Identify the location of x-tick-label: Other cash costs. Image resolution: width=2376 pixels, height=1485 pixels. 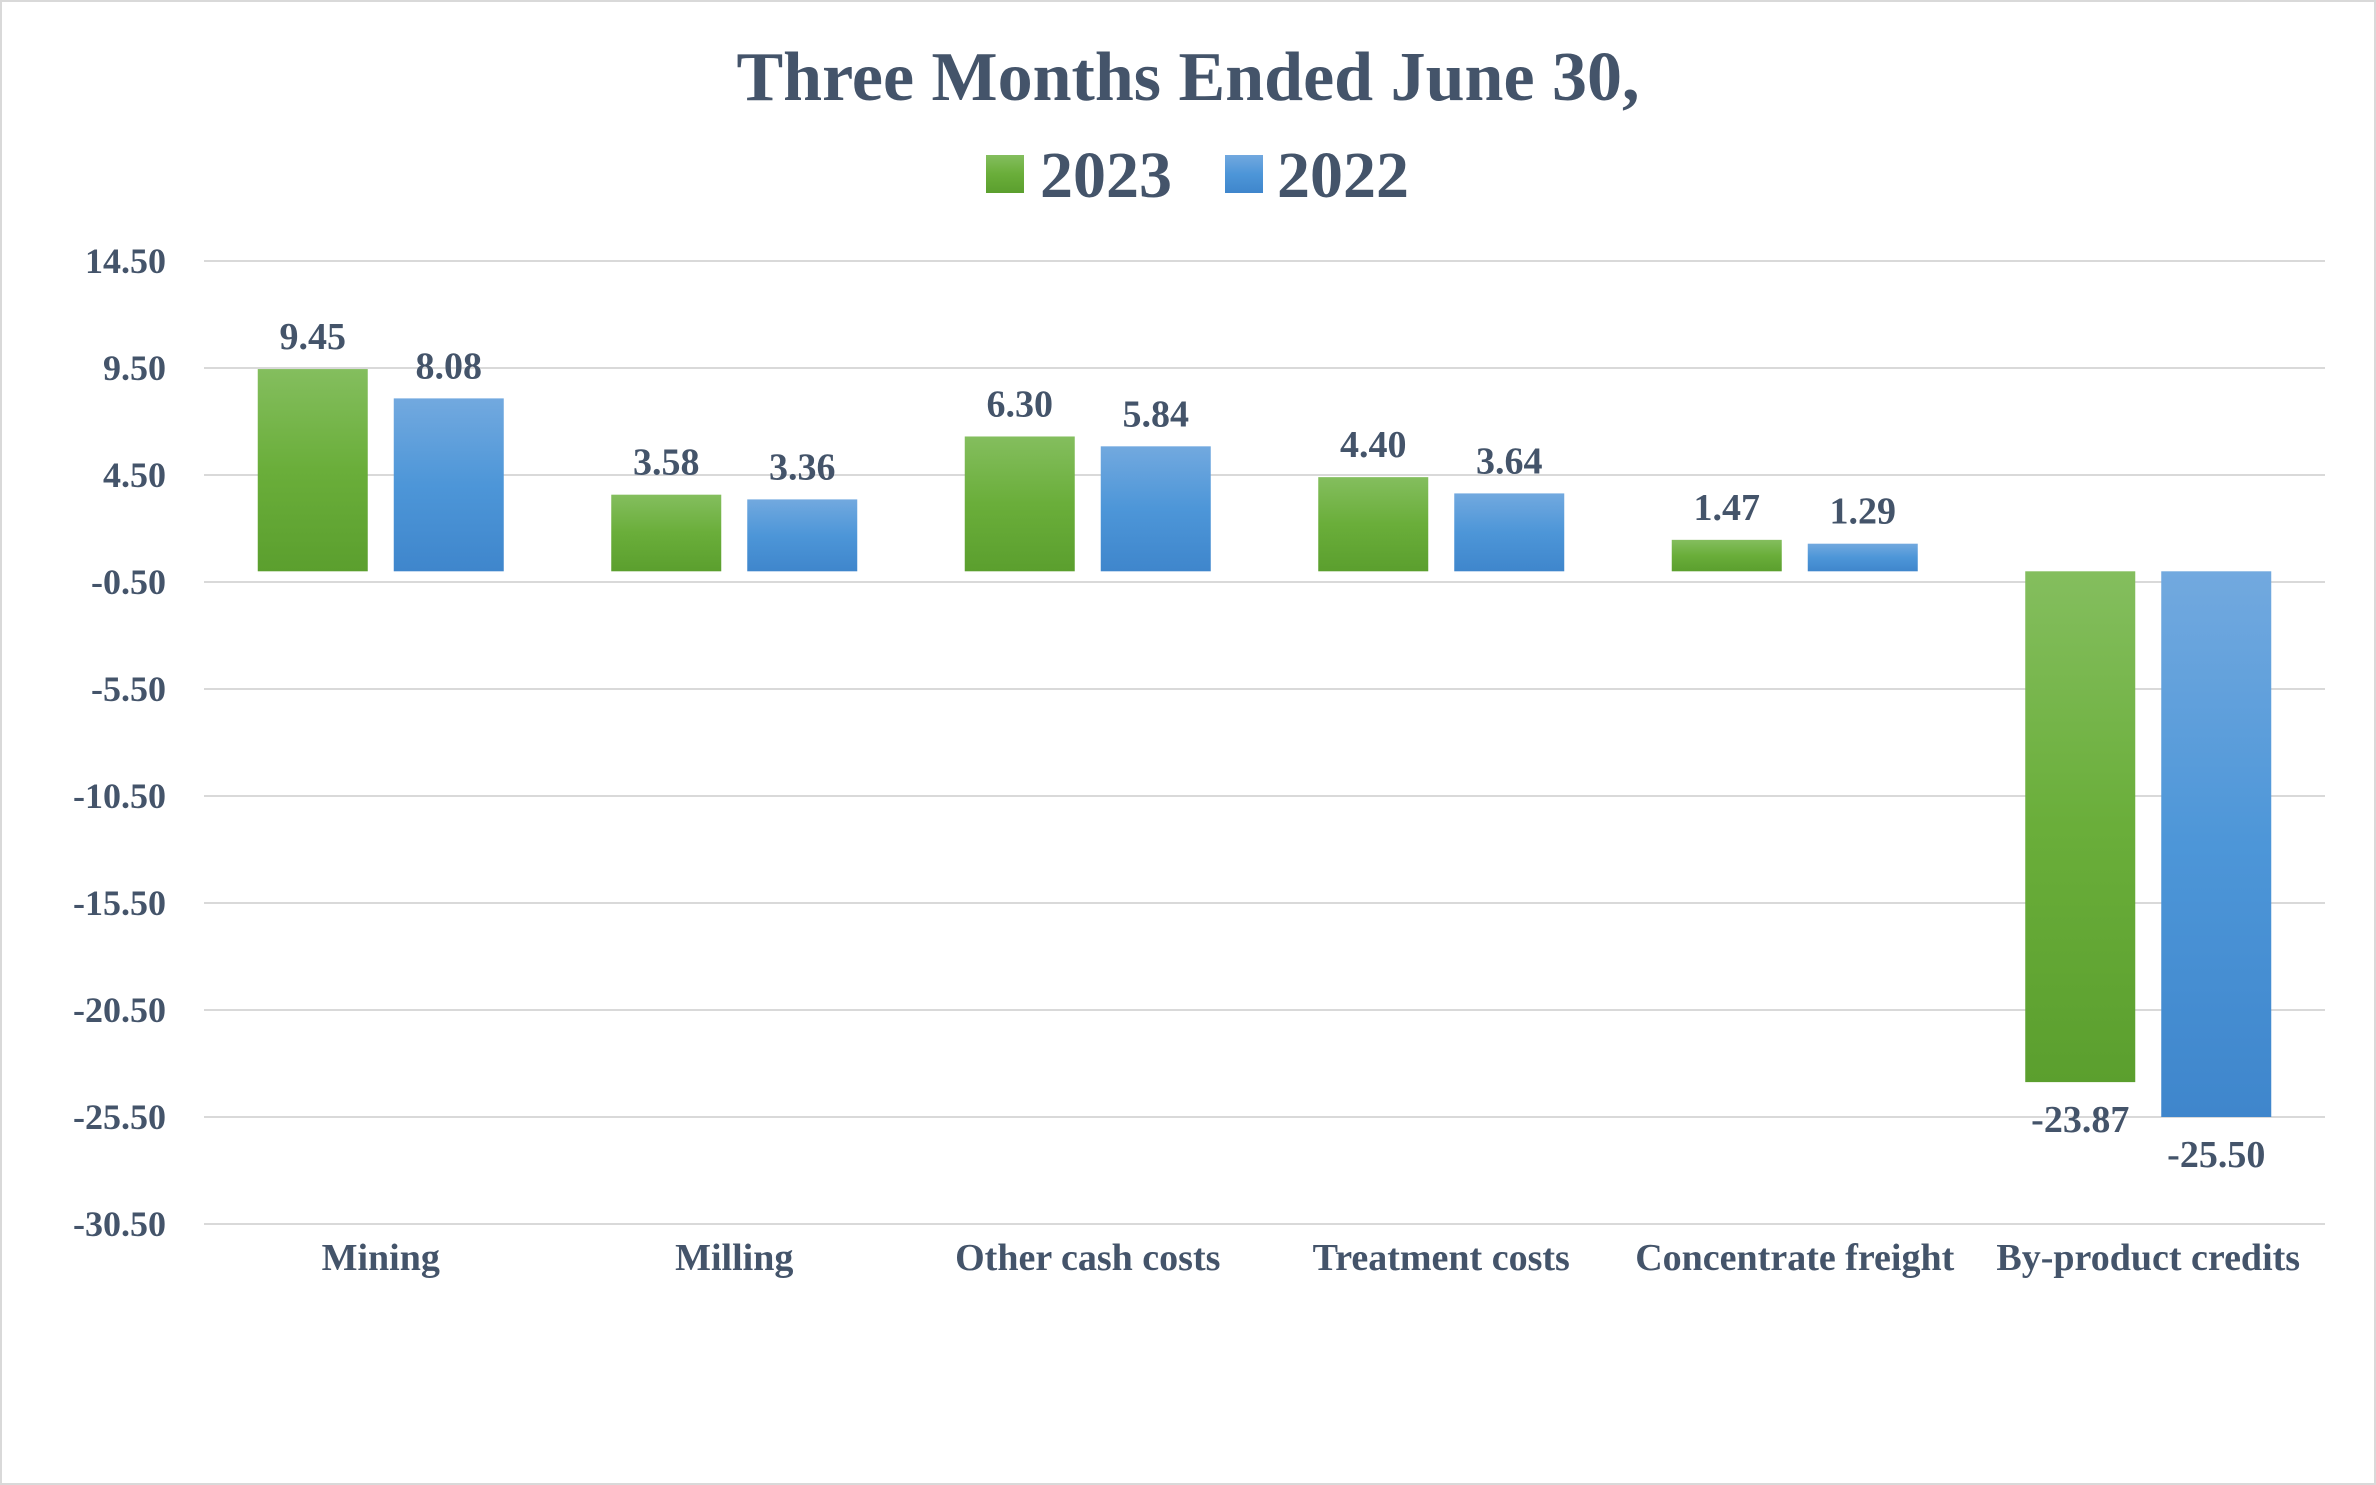
(1087, 1258).